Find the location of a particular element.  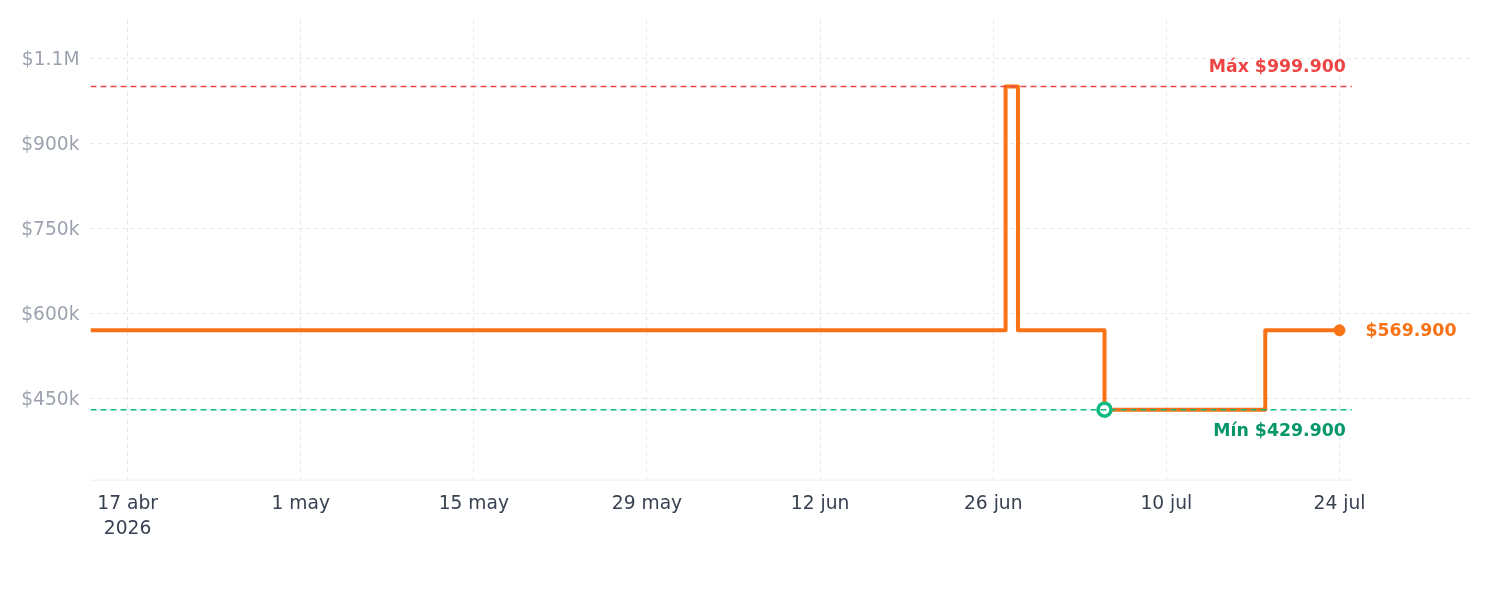

x-tick-label: 10 jul is located at coordinates (1166, 502).